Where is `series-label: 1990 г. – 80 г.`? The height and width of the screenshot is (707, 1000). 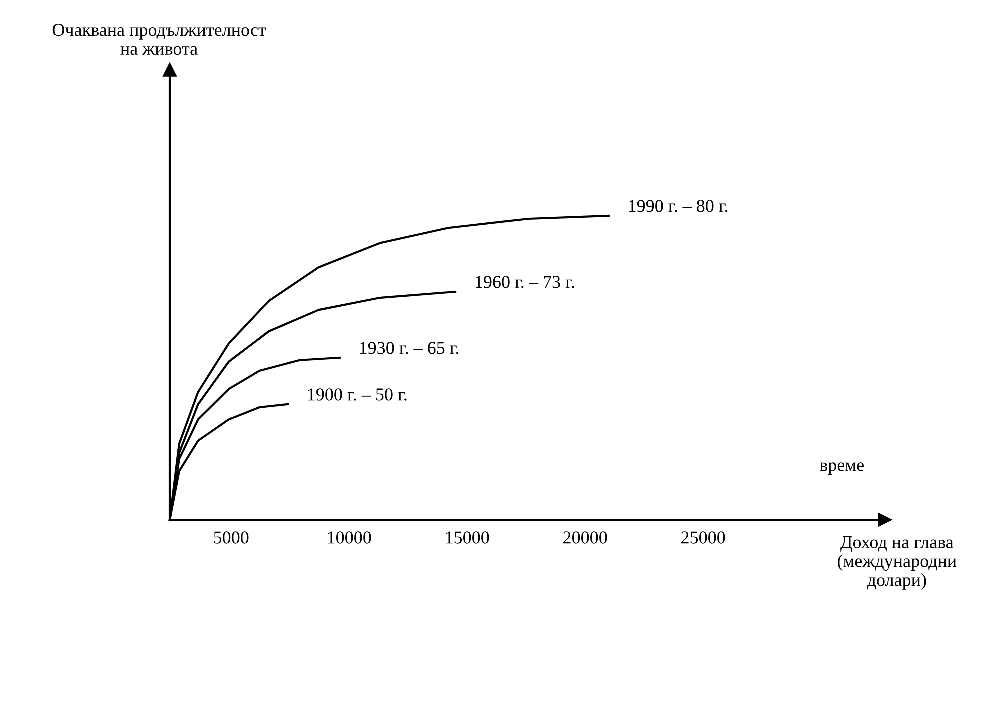 series-label: 1990 г. – 80 г. is located at coordinates (678, 206).